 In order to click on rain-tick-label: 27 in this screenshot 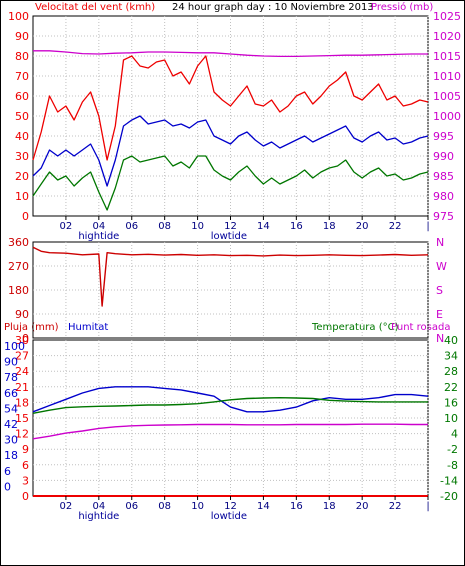, I will do `click(22, 356)`.